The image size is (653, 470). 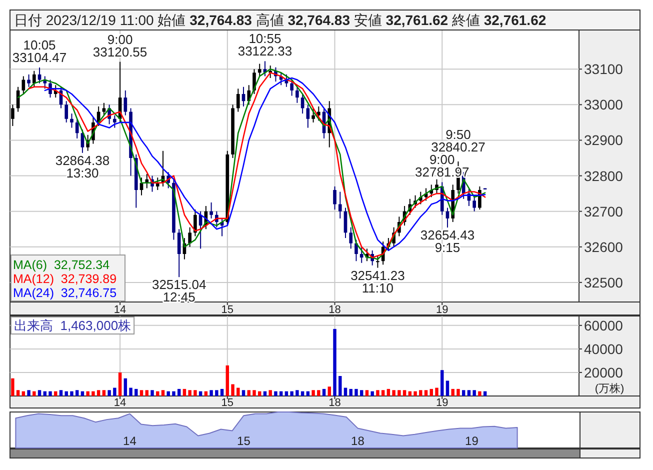 What do you see at coordinates (39, 52) in the screenshot?
I see `annotation: 10:05 33104.47` at bounding box center [39, 52].